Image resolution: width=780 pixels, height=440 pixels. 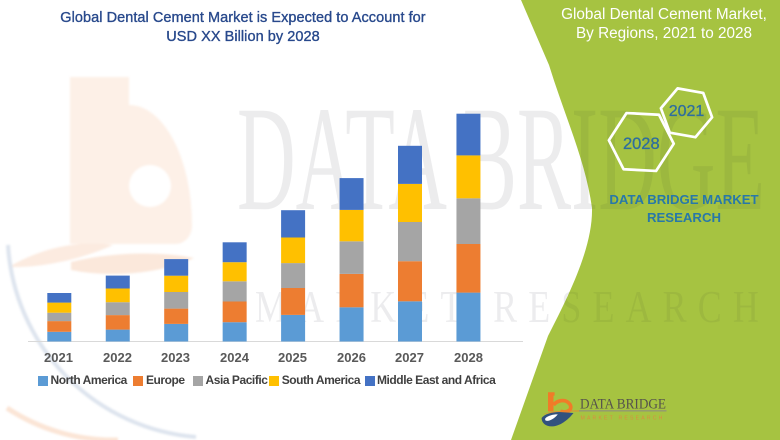 What do you see at coordinates (623, 418) in the screenshot?
I see `svg-text: MARKET RESEARCH` at bounding box center [623, 418].